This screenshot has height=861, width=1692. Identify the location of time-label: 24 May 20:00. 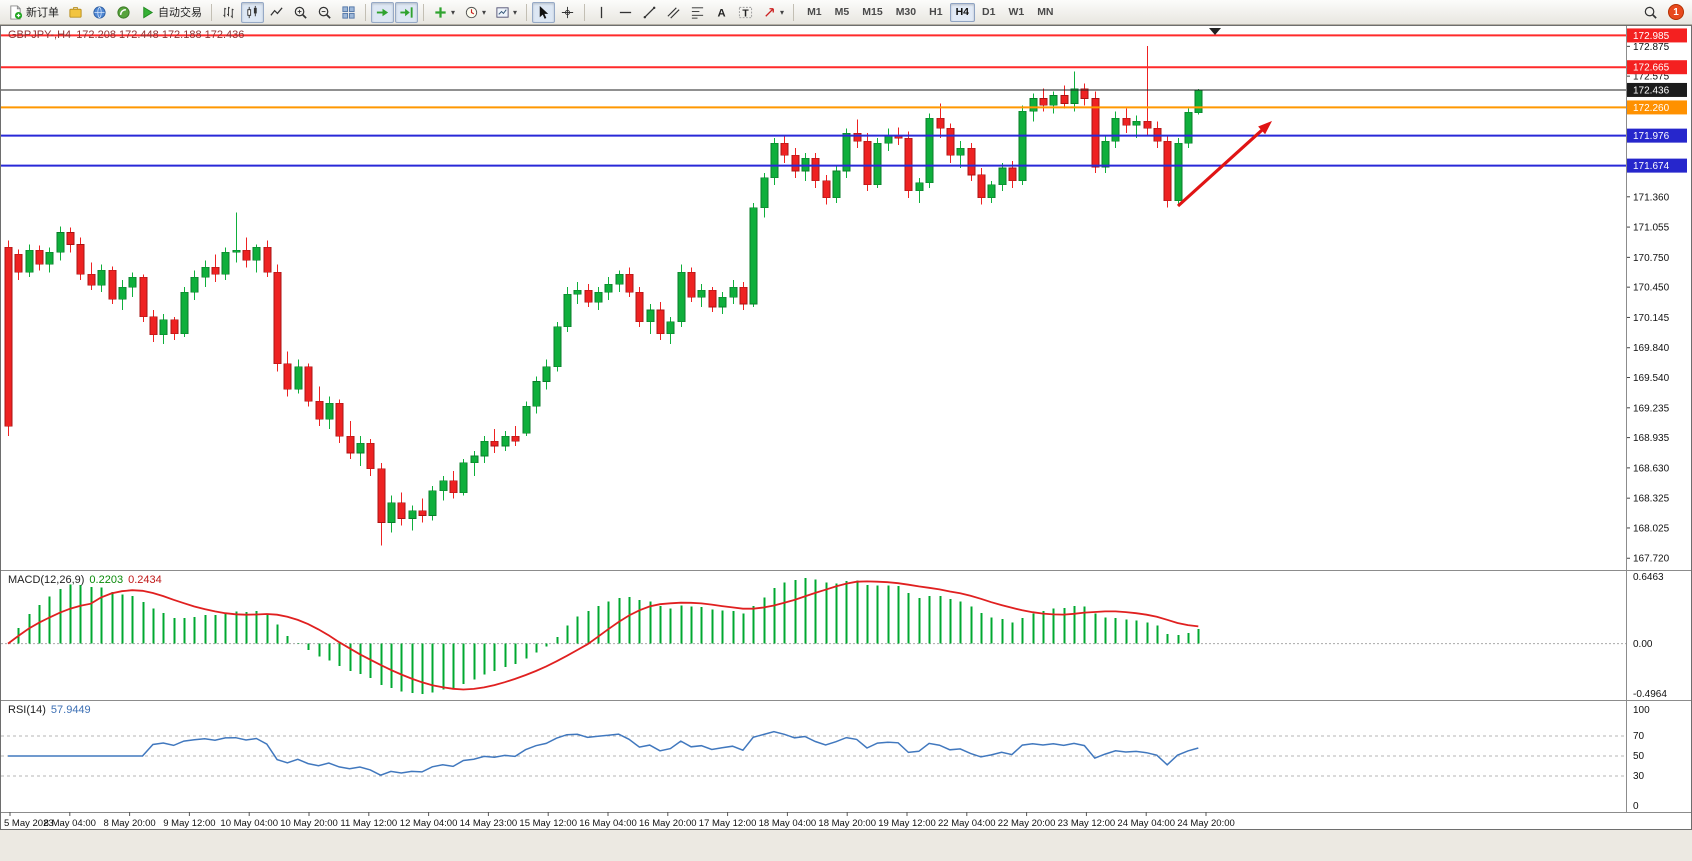
(1206, 823).